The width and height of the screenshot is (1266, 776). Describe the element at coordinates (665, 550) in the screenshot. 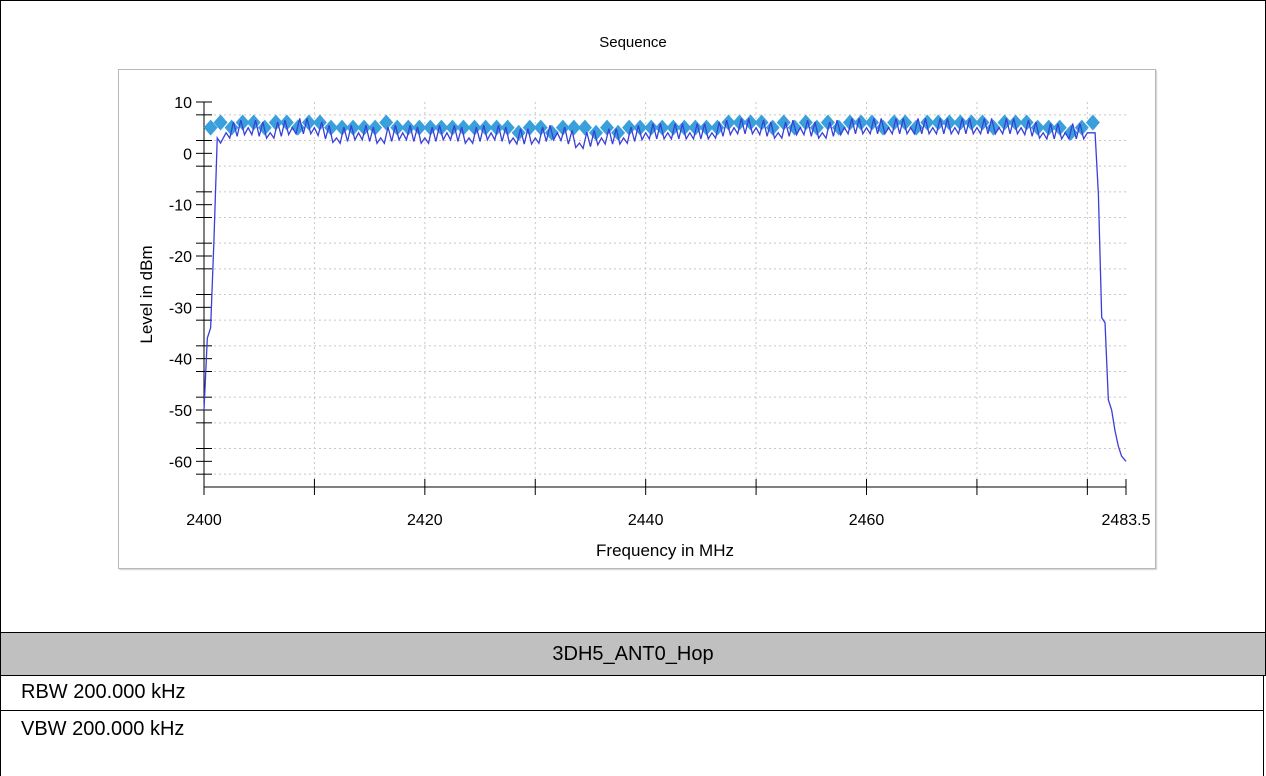

I see `x-axis-title: Frequency in MHz` at that location.